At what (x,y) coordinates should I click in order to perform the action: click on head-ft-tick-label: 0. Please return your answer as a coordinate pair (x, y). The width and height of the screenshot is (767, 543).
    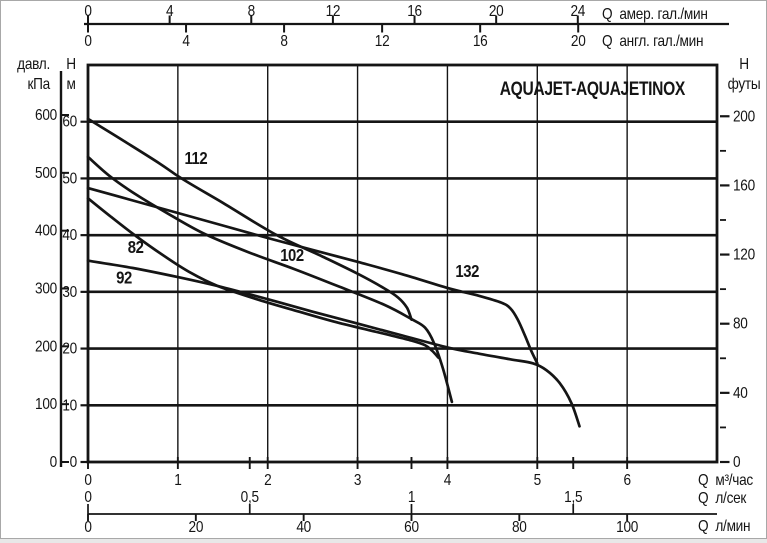
    Looking at the image, I should click on (736, 462).